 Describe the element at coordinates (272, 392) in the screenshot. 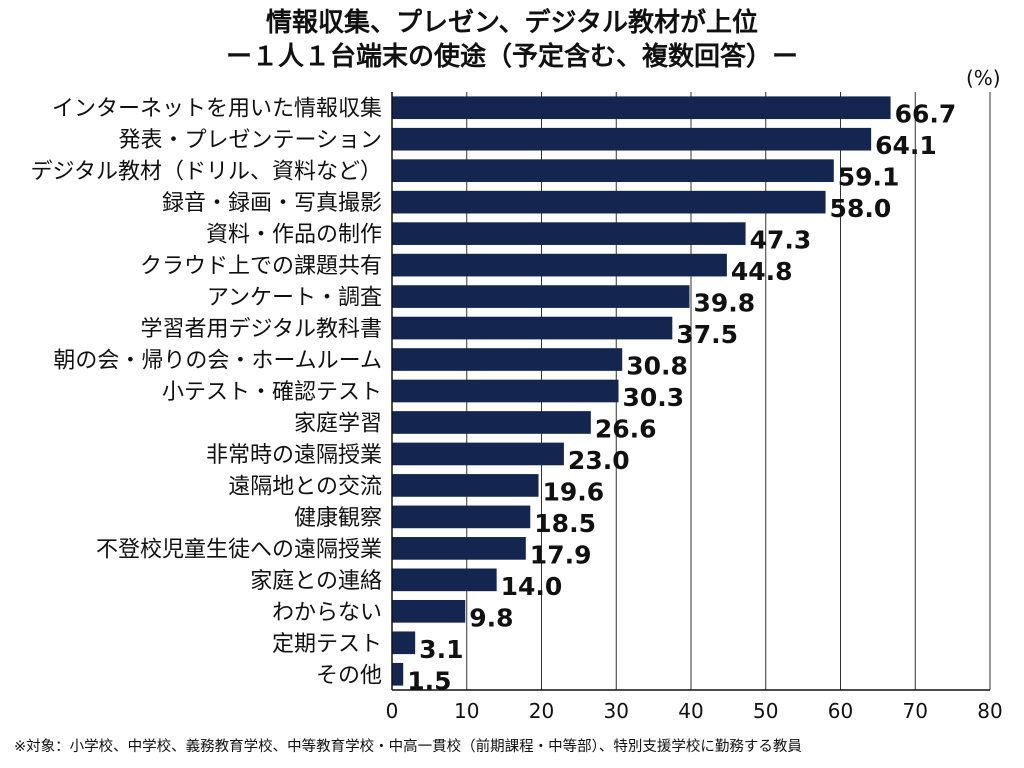

I see `category-label: 小テスト・確認テスト` at that location.